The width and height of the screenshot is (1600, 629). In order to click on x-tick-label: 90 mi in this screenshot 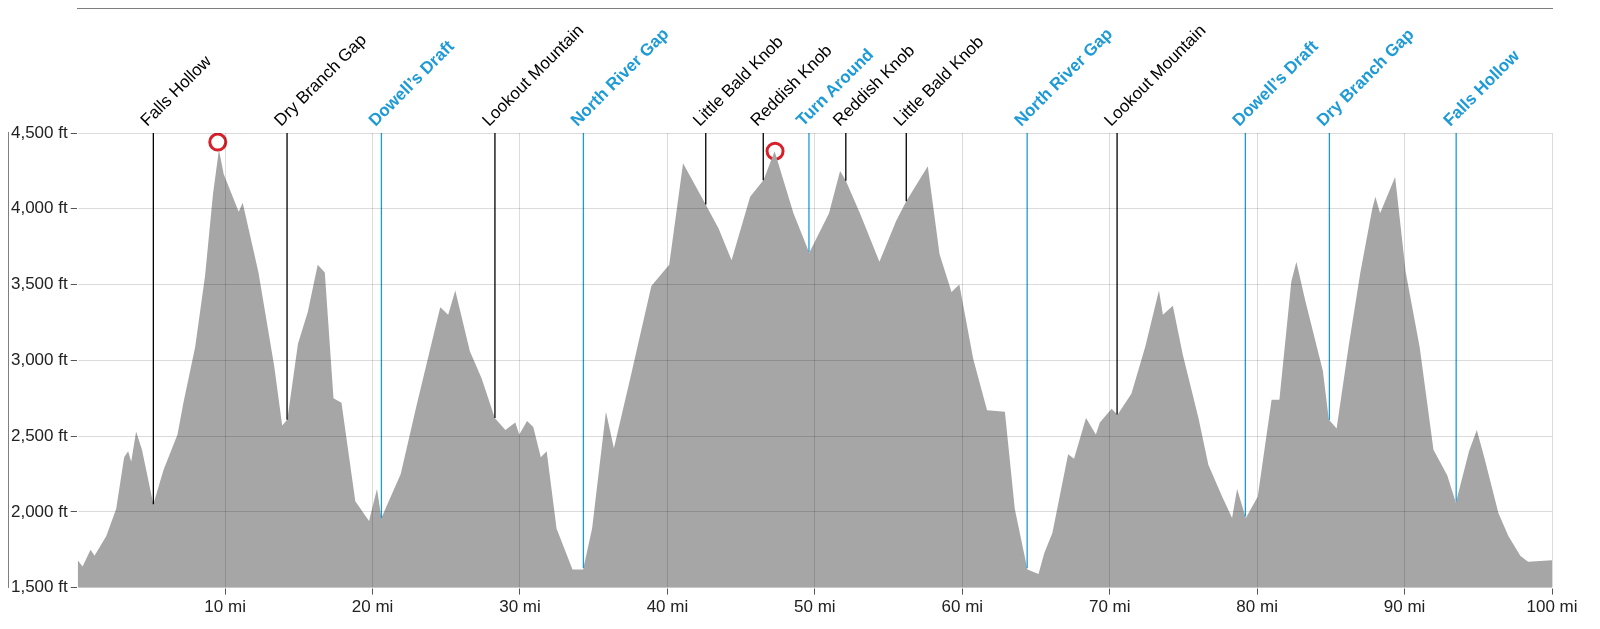, I will do `click(1404, 607)`.